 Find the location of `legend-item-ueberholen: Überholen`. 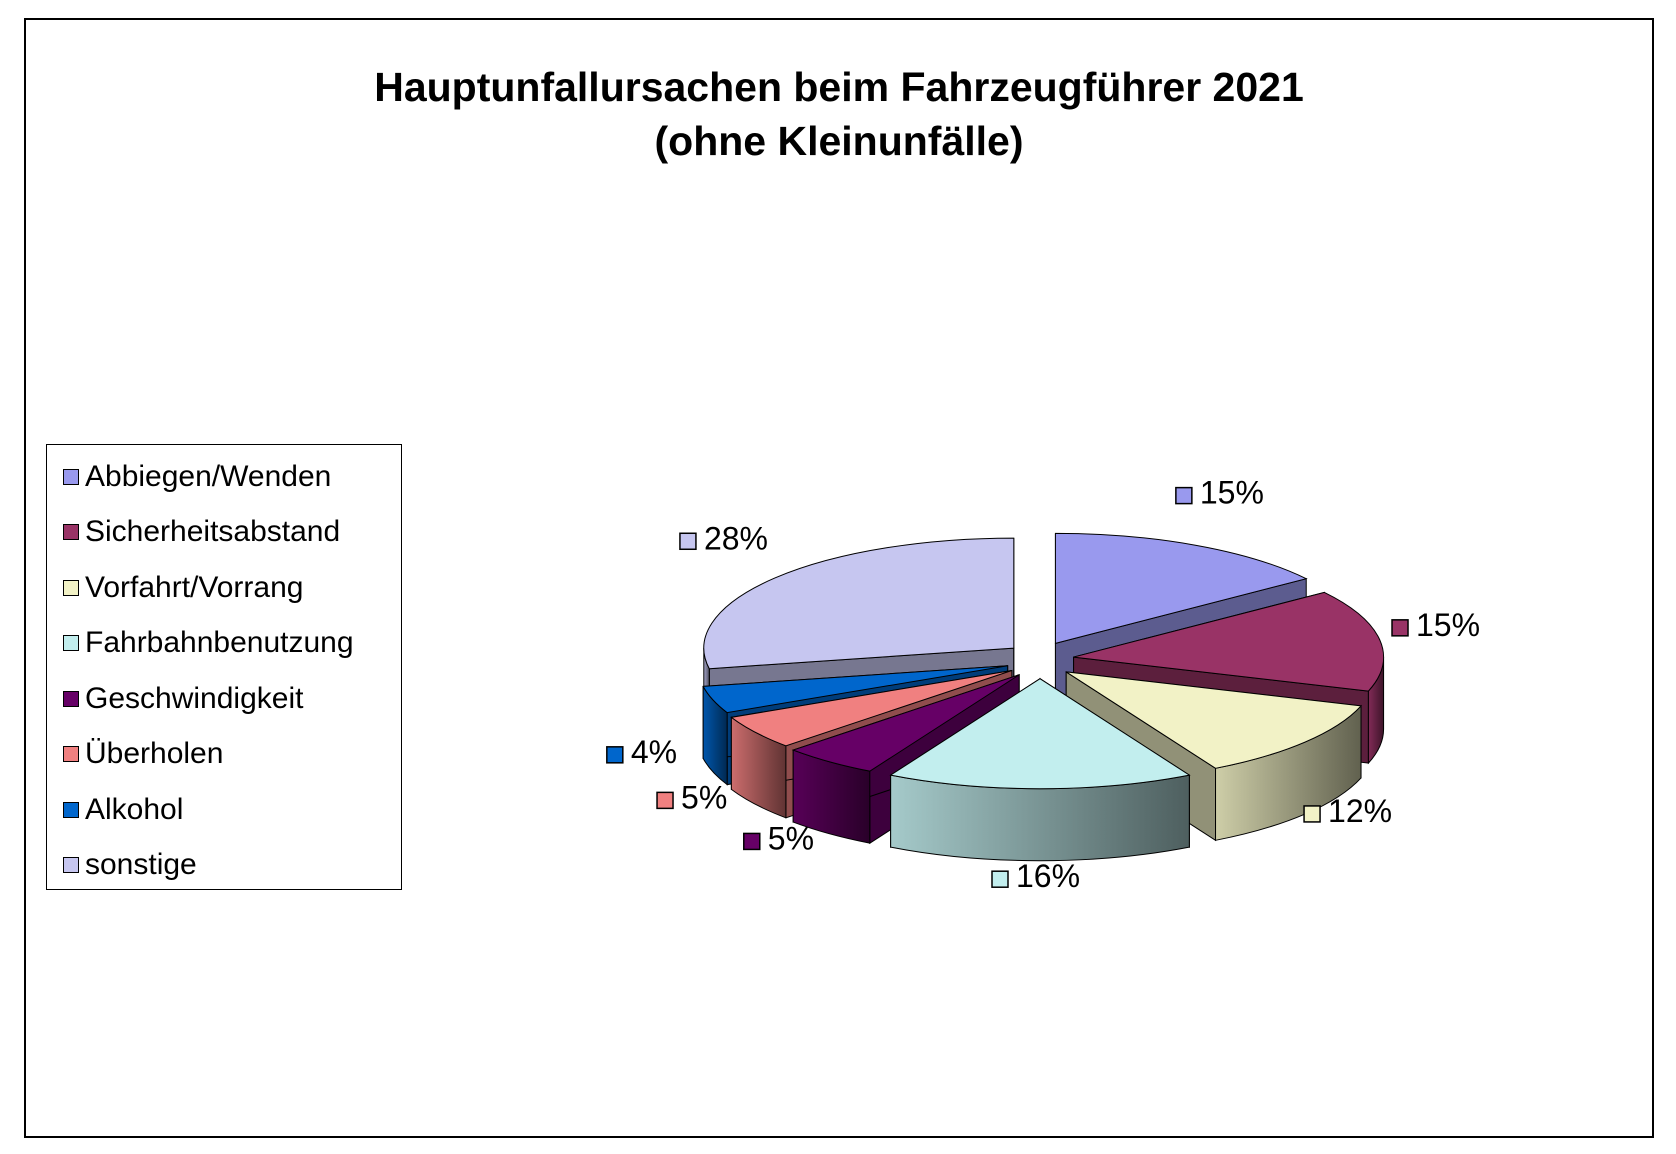

legend-item-ueberholen: Überholen is located at coordinates (143, 754).